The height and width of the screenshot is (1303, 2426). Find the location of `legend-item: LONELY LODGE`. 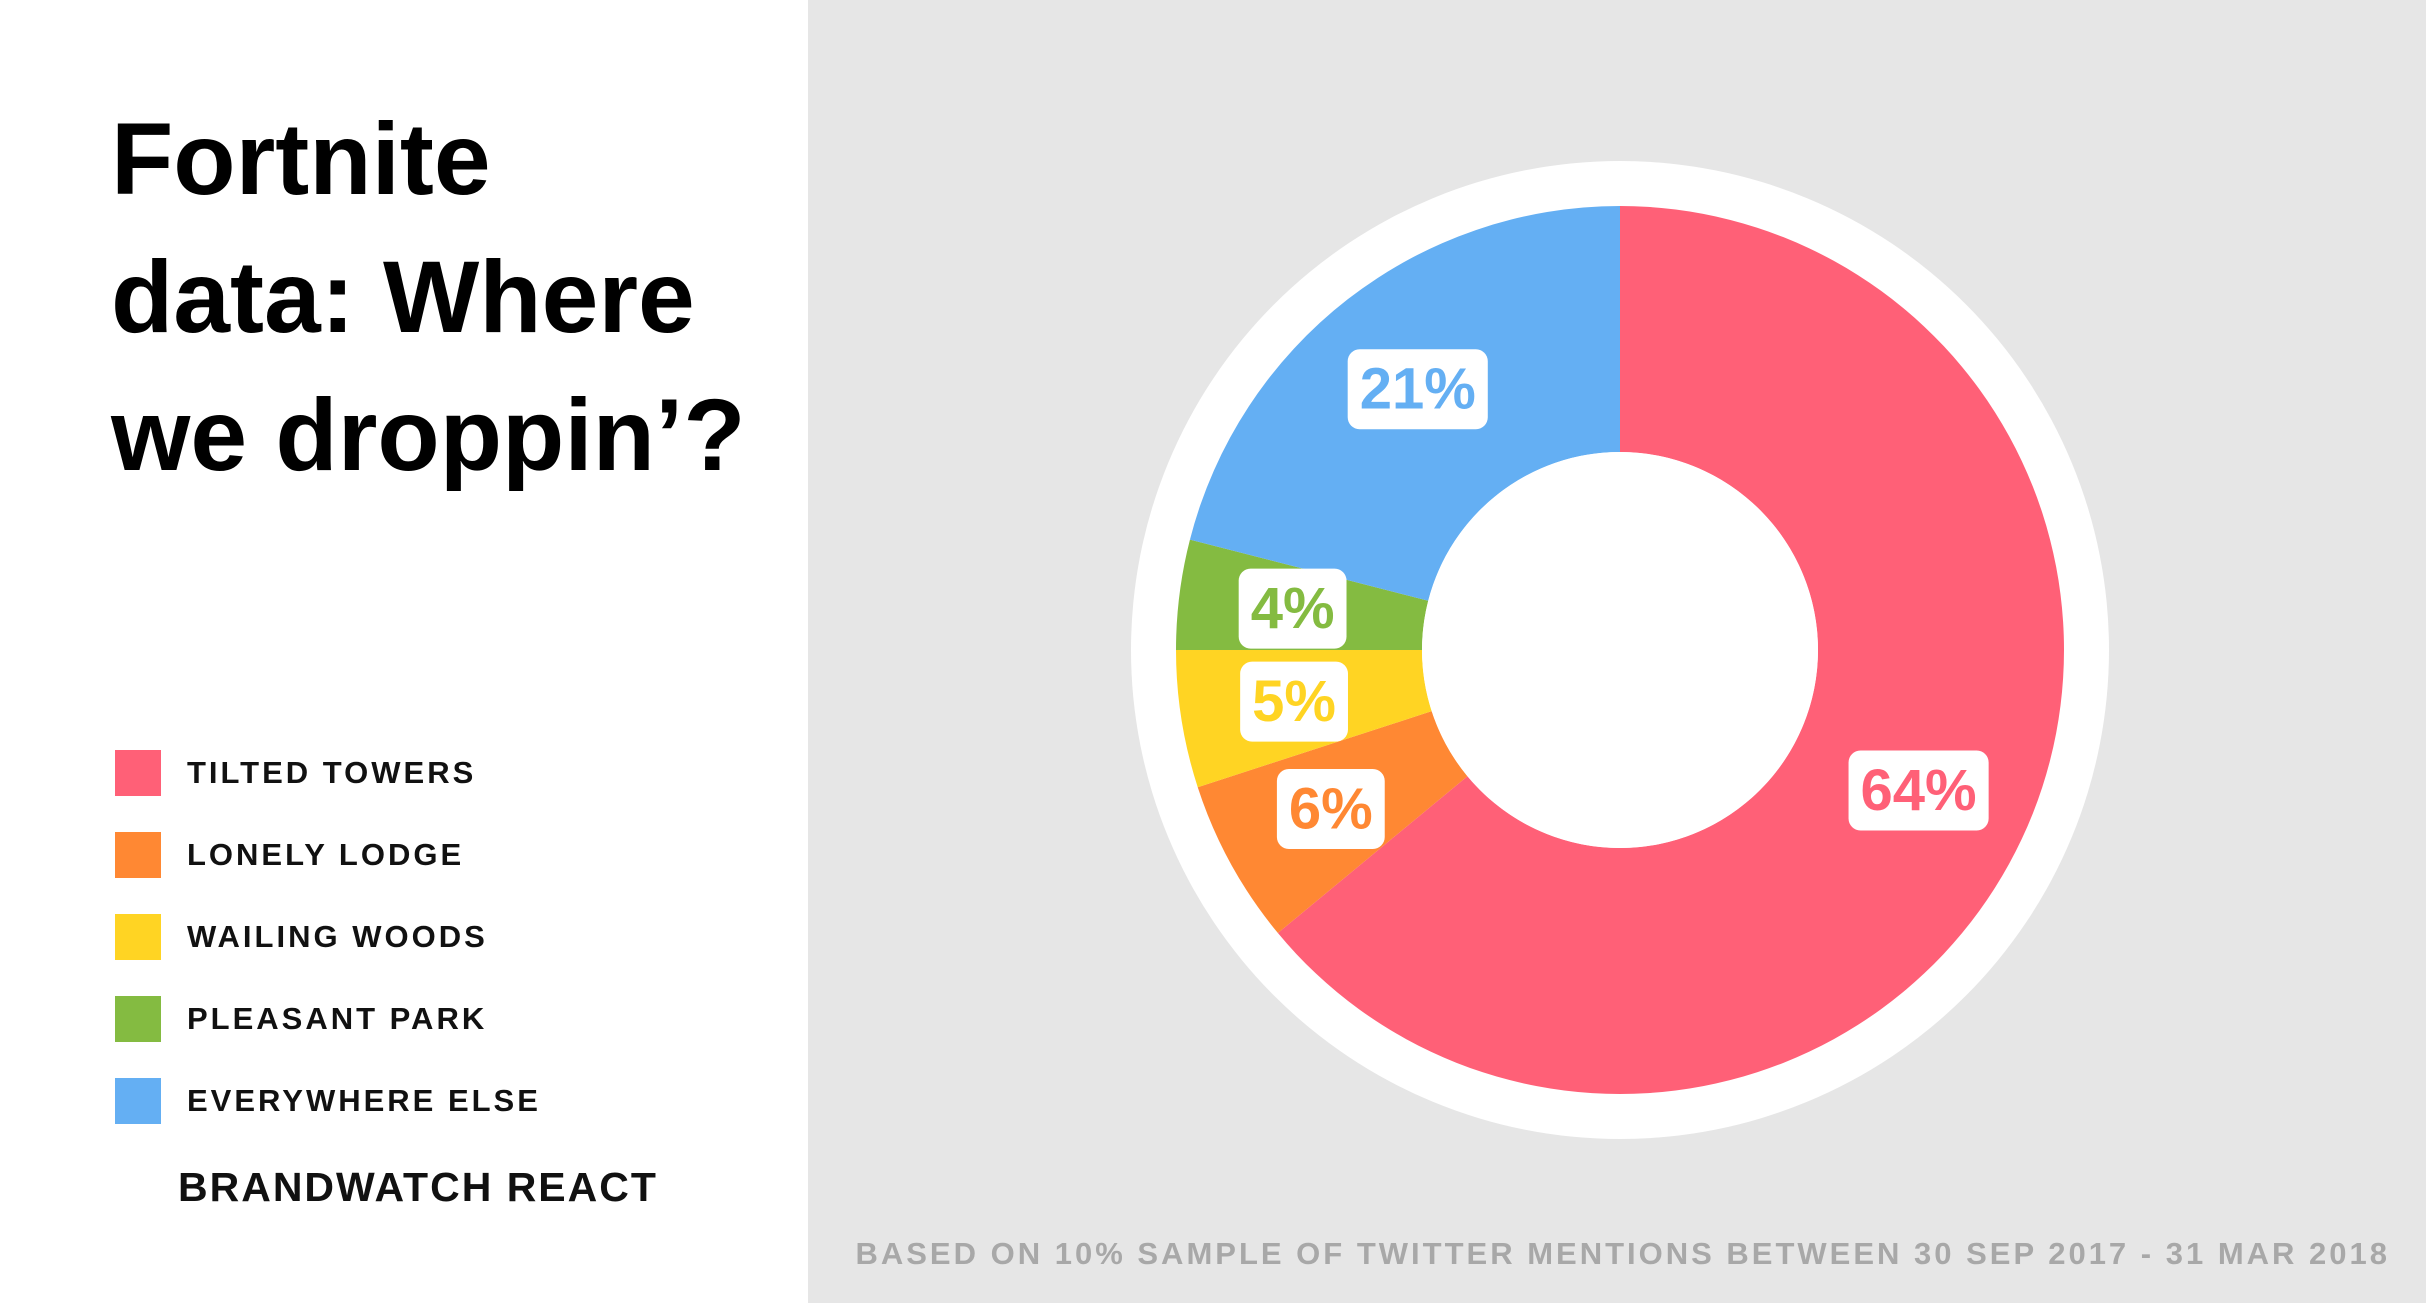

legend-item: LONELY LODGE is located at coordinates (328, 855).